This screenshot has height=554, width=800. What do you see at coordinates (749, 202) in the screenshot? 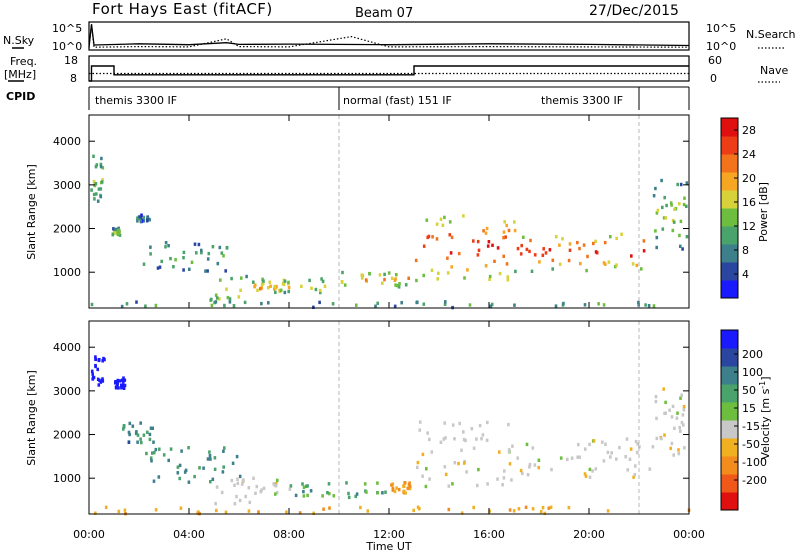
I see `colorbar-tick-label: 16` at bounding box center [749, 202].